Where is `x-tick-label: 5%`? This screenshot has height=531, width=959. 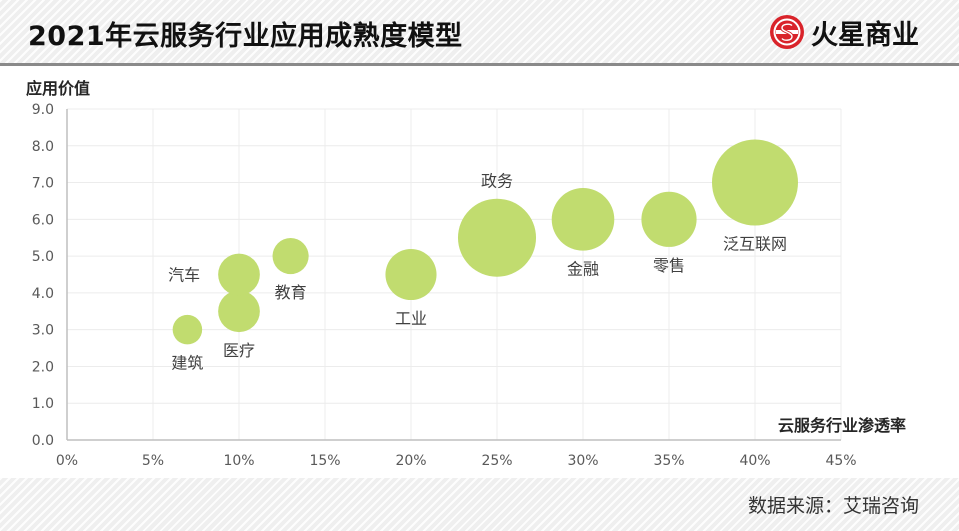
x-tick-label: 5% is located at coordinates (153, 461).